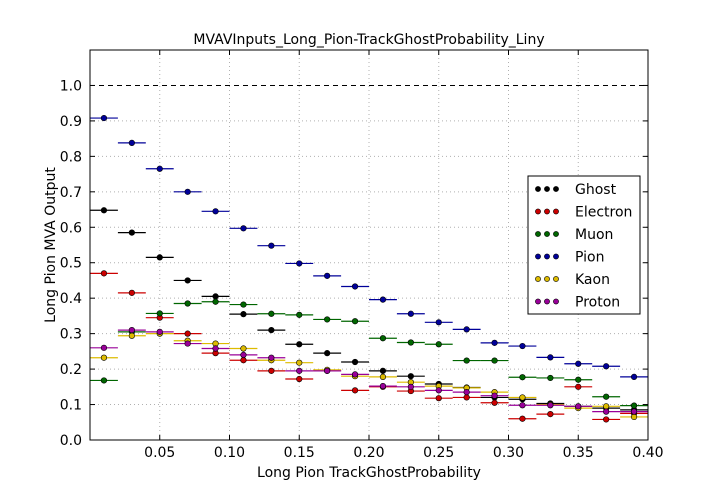  What do you see at coordinates (71, 86) in the screenshot?
I see `y-tick-label: 1.0` at bounding box center [71, 86].